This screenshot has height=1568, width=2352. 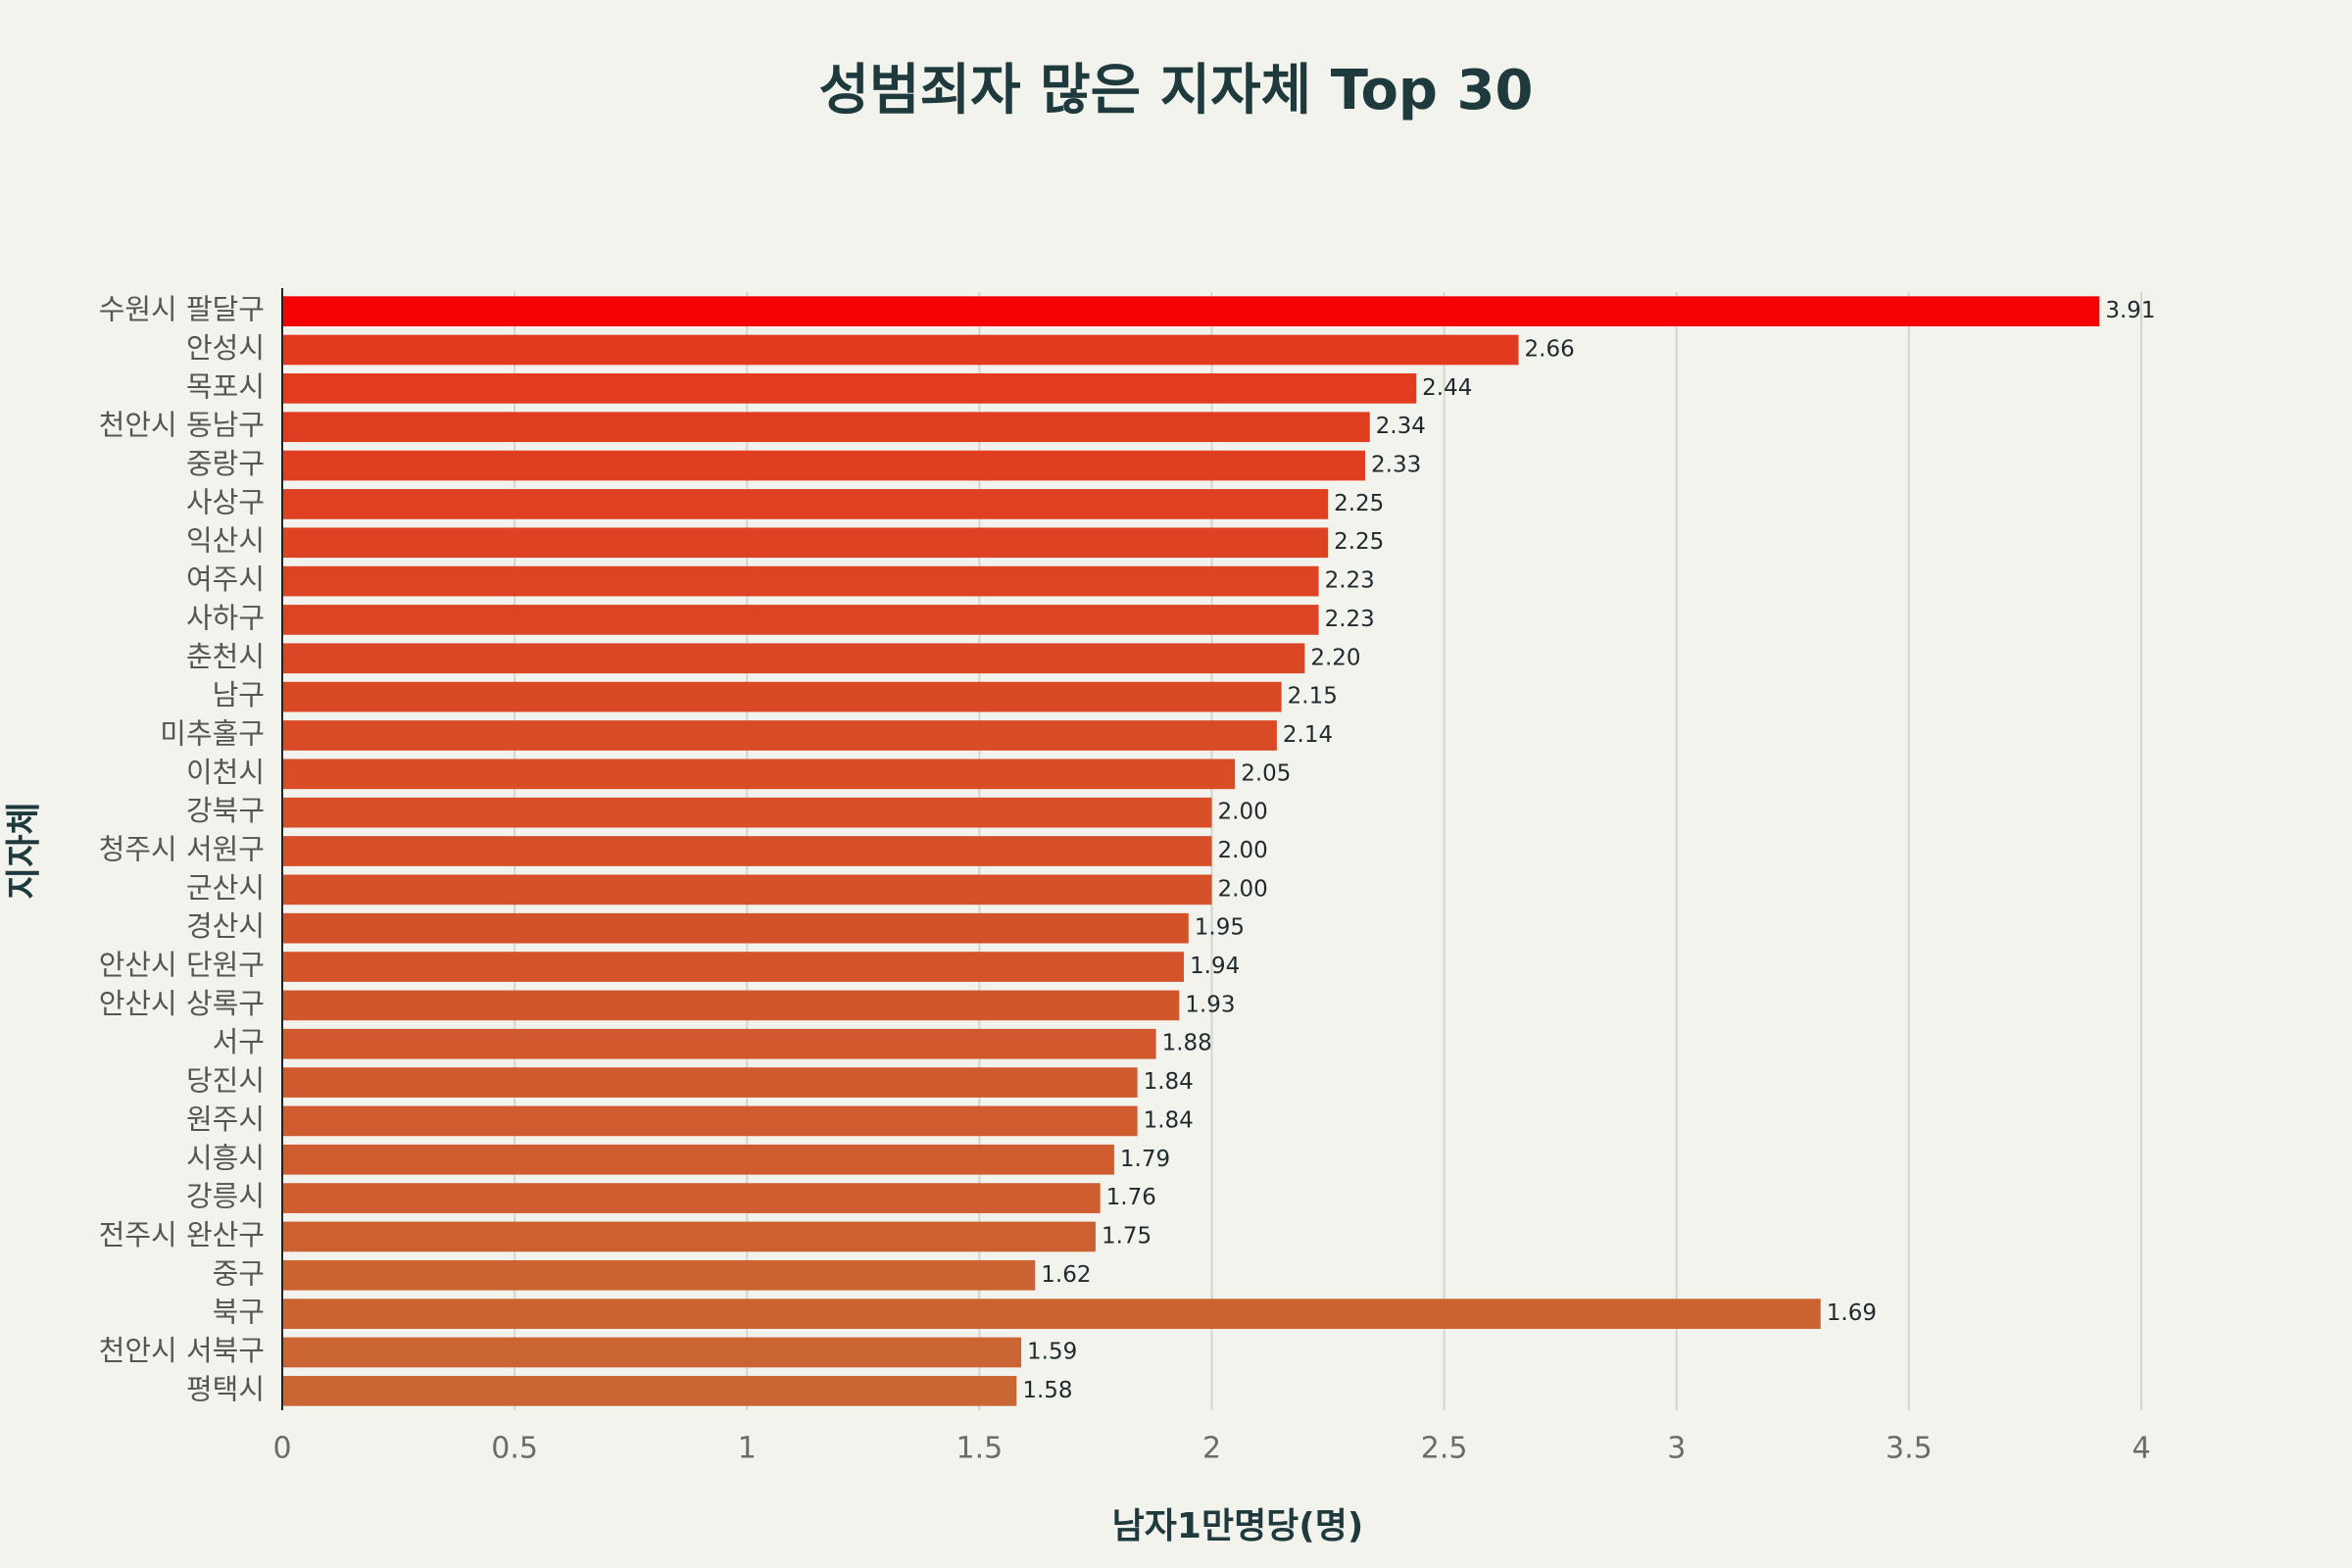 What do you see at coordinates (747, 1449) in the screenshot?
I see `x-tick-label: 1` at bounding box center [747, 1449].